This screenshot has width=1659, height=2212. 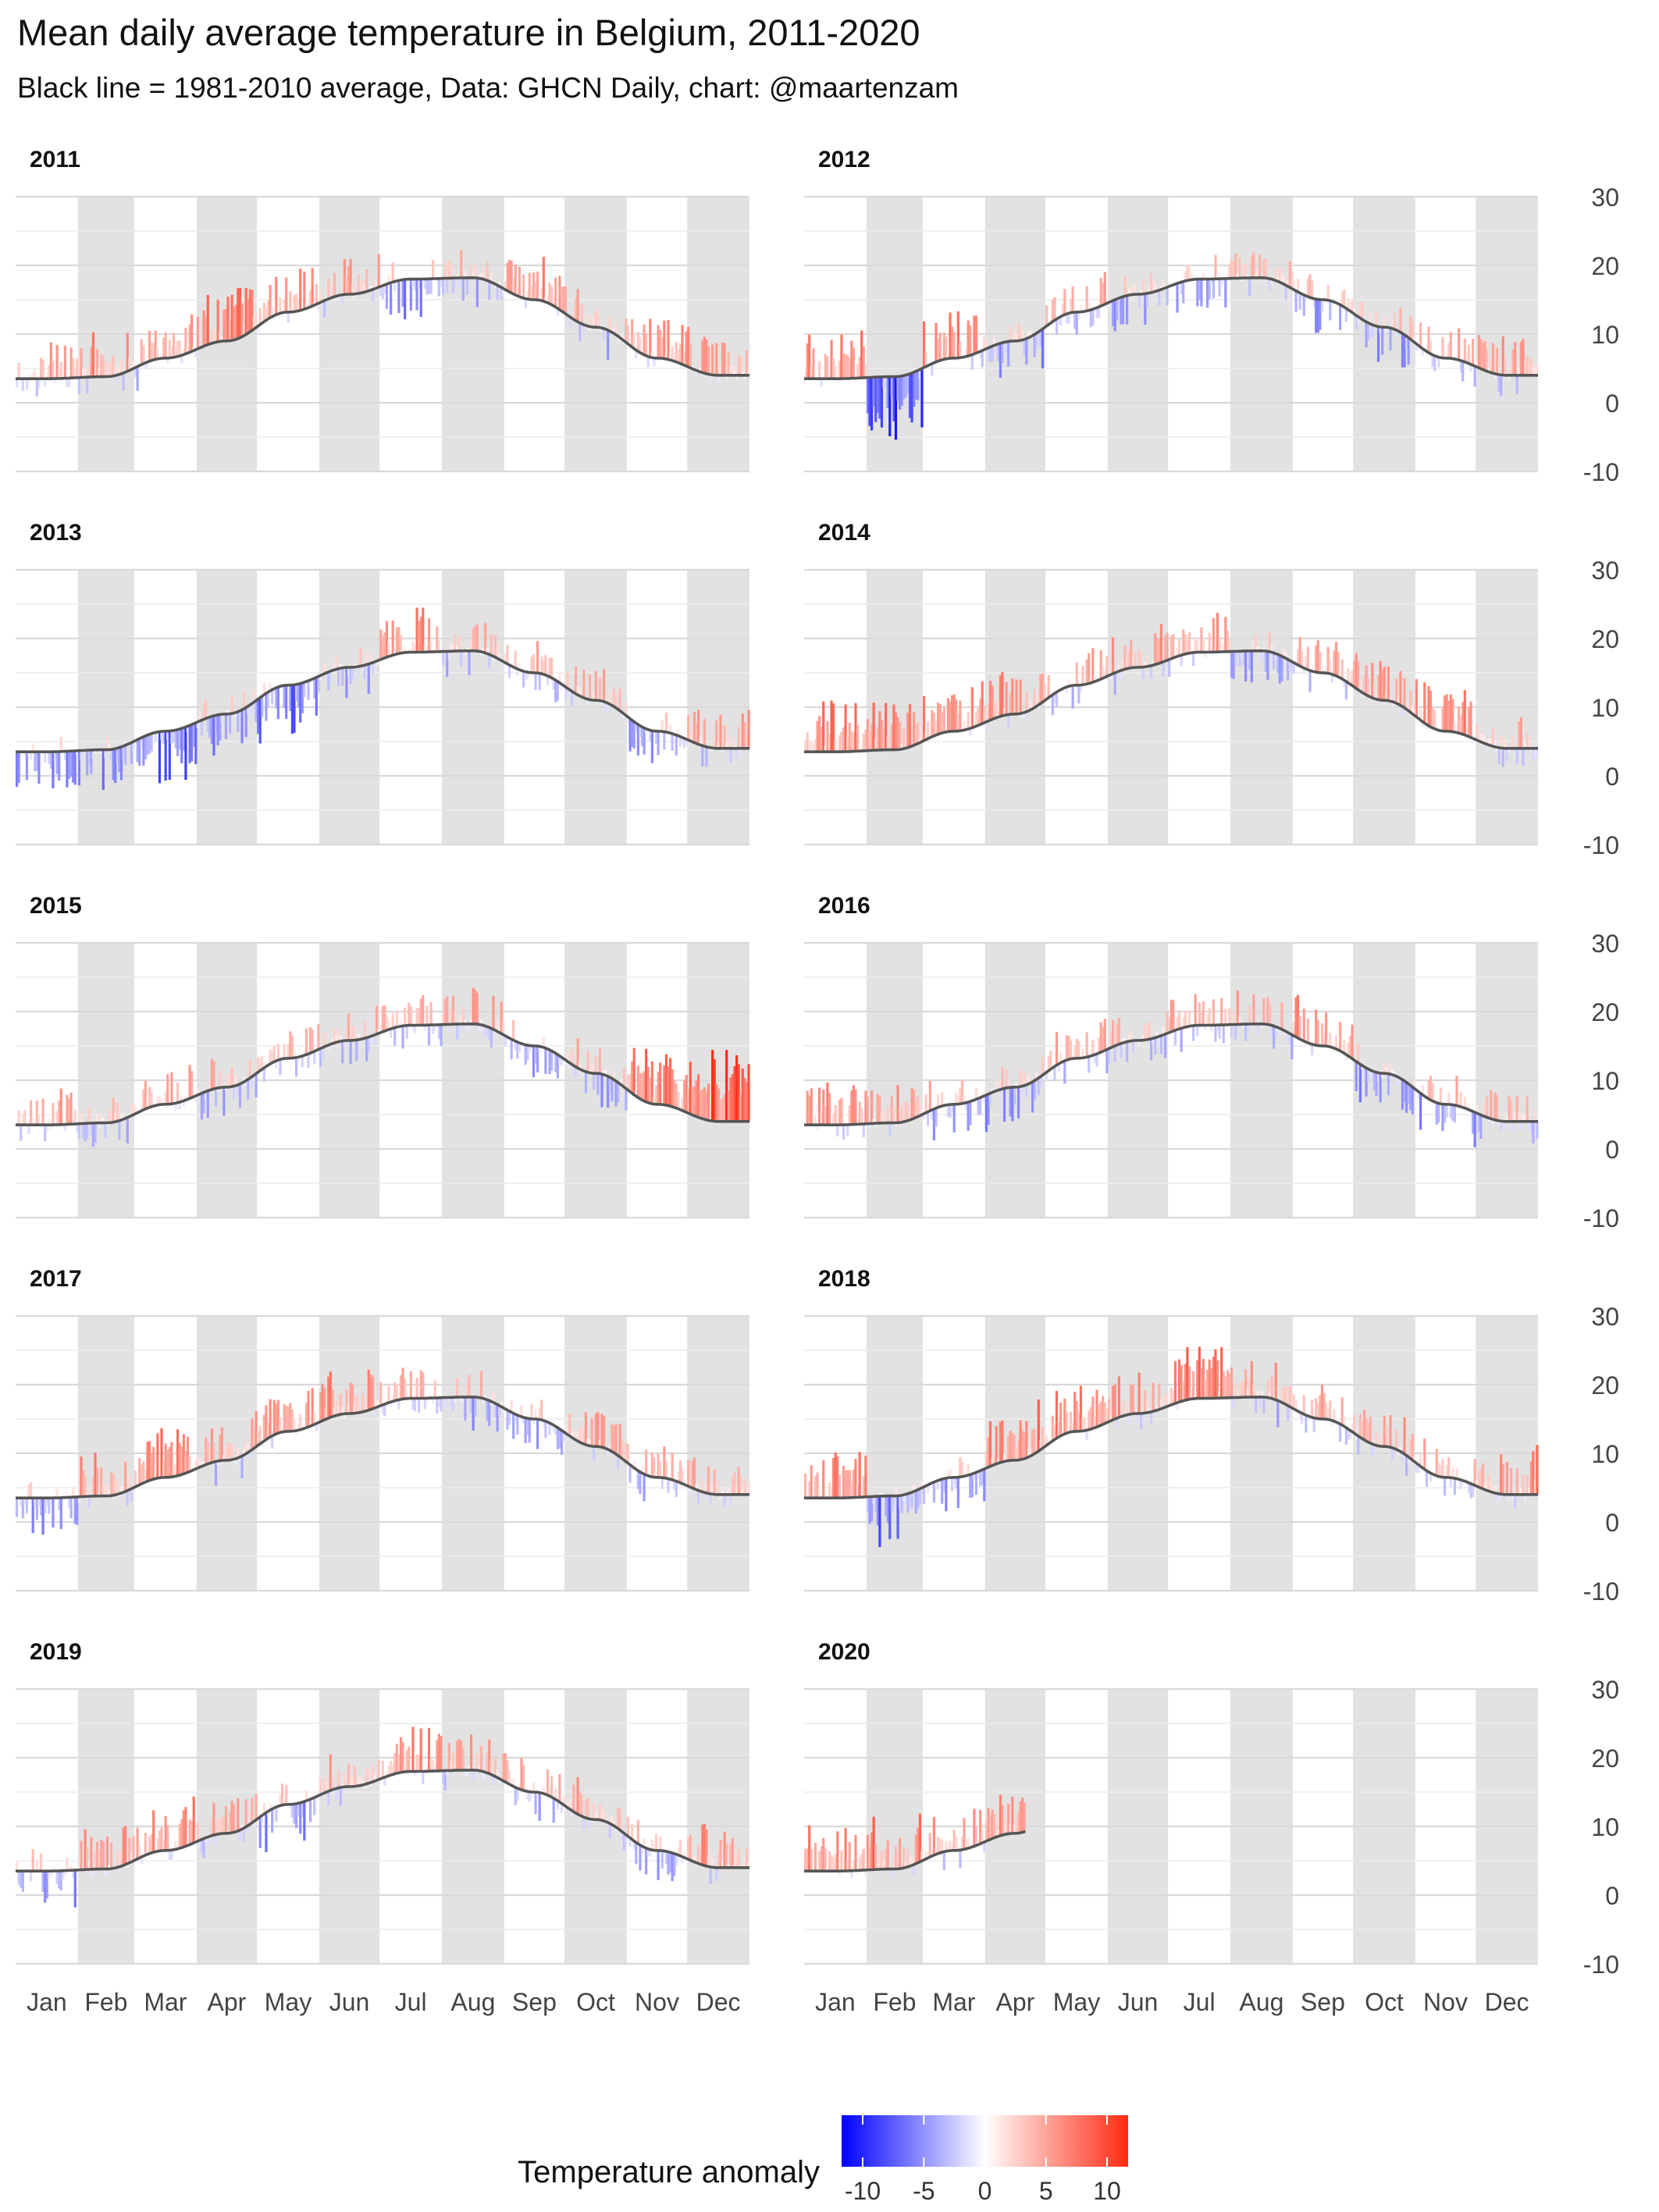 I want to click on y-tick-label: -10, so click(x=1601, y=472).